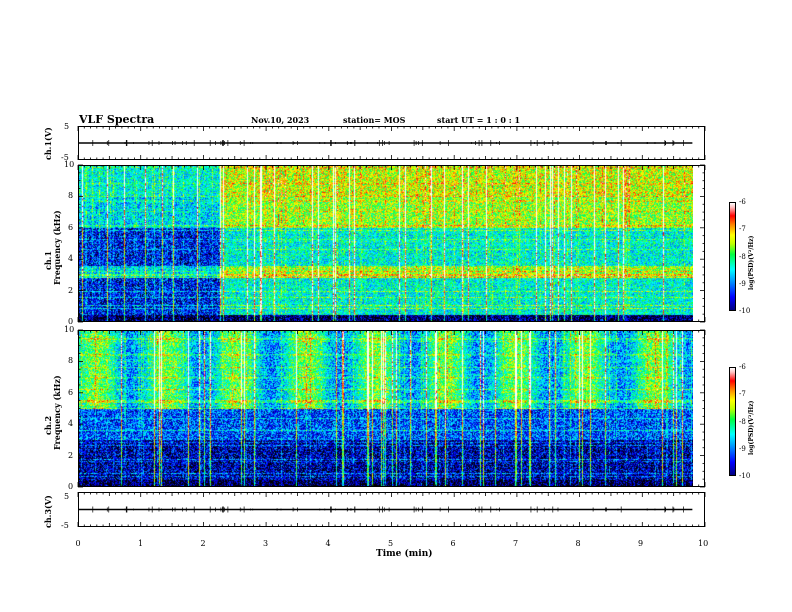 This screenshot has height=612, width=792. I want to click on ch3-waveform-plot, so click(391, 509).